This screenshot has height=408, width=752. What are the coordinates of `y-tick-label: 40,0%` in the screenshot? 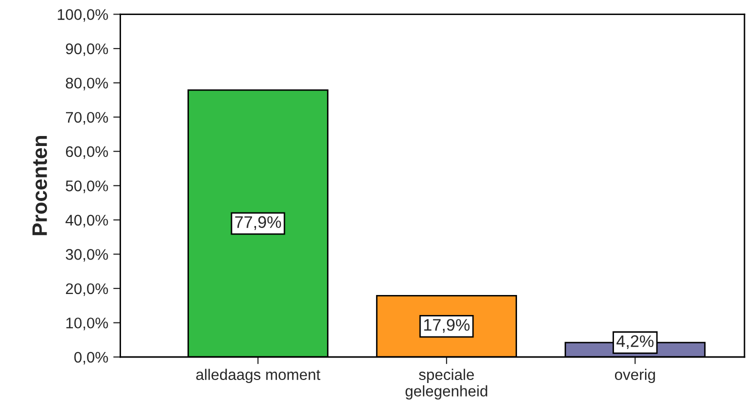 It's located at (87, 221).